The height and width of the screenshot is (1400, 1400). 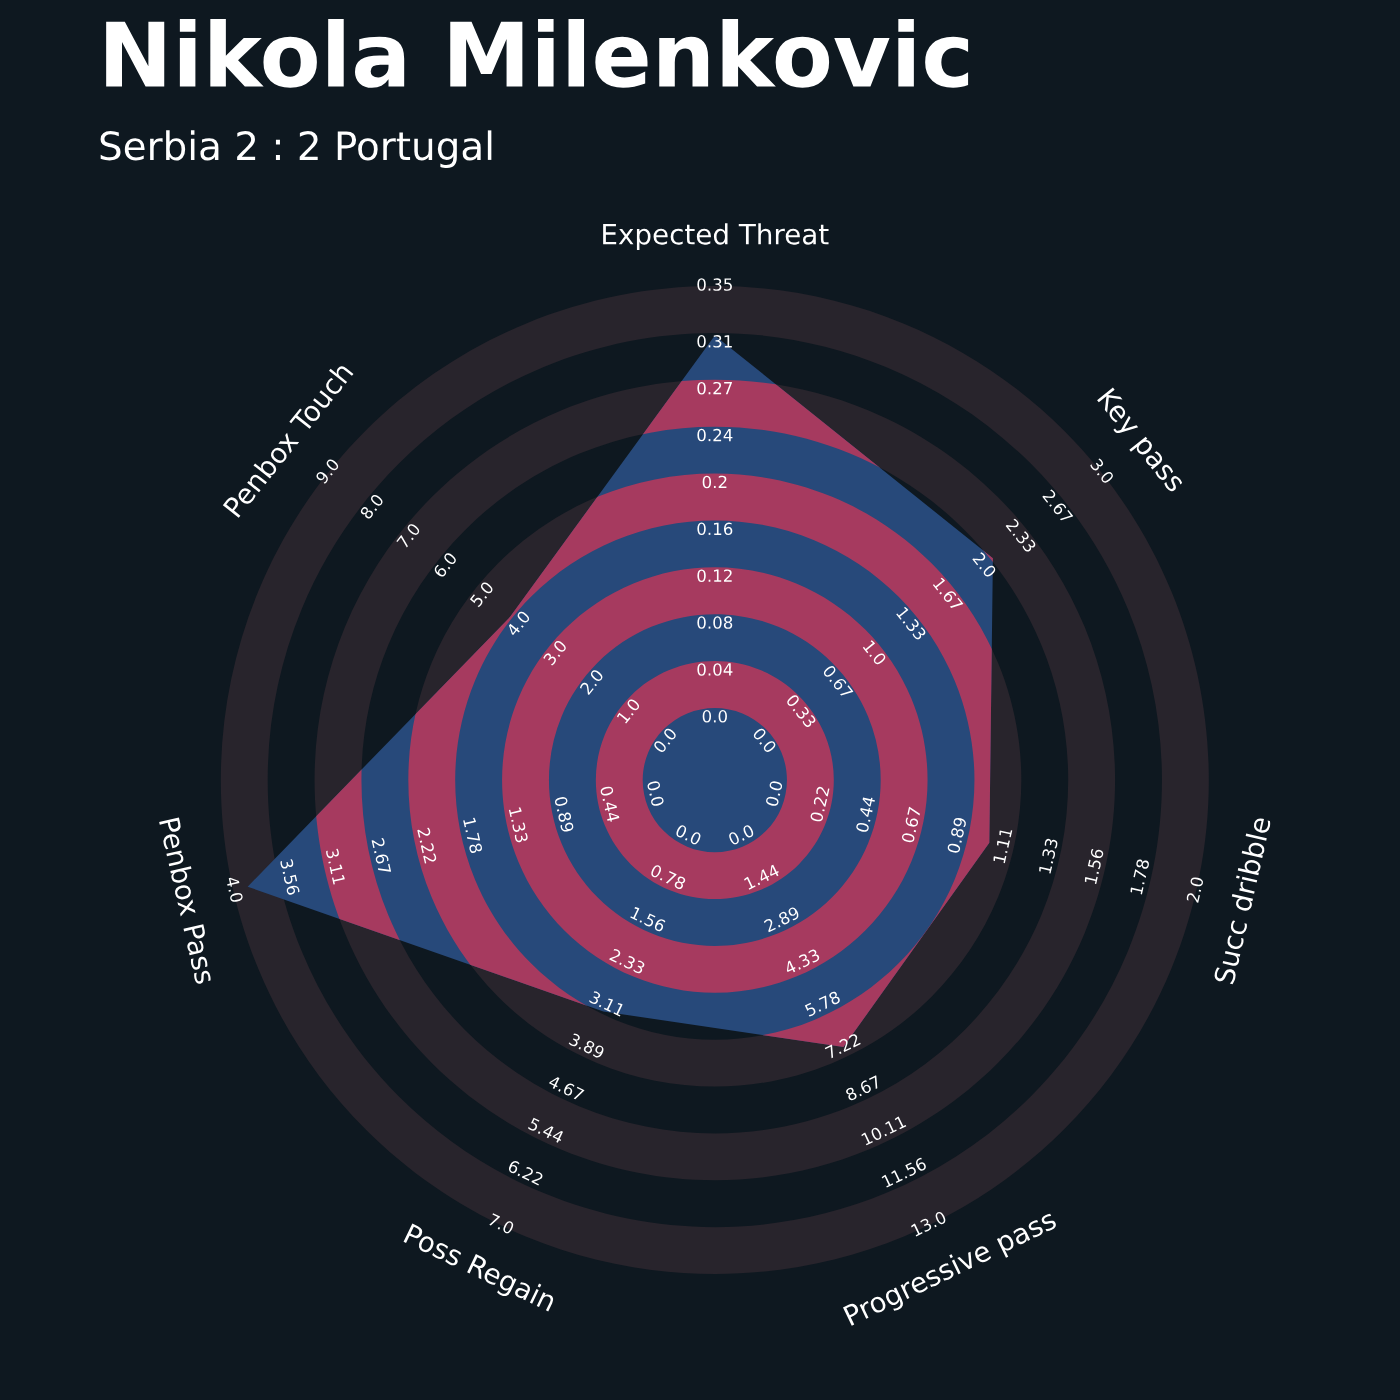 I want to click on text: 7.22, so click(x=842, y=1045).